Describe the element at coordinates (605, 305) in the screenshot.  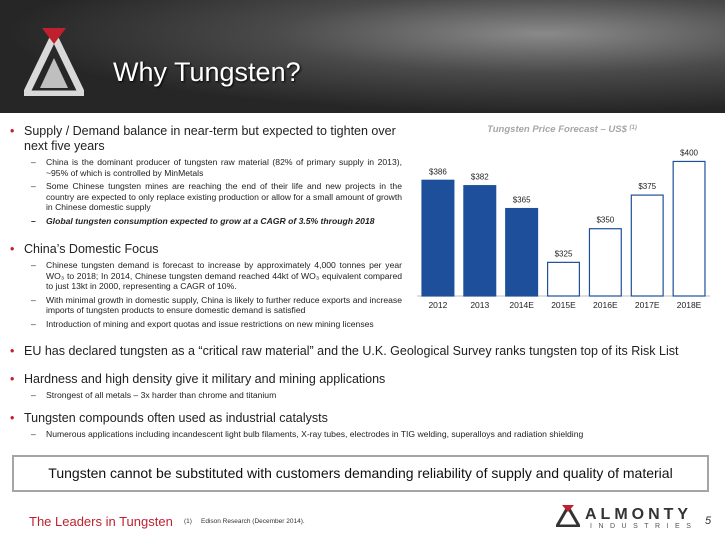
I see `x-tick-label: 2016E` at that location.